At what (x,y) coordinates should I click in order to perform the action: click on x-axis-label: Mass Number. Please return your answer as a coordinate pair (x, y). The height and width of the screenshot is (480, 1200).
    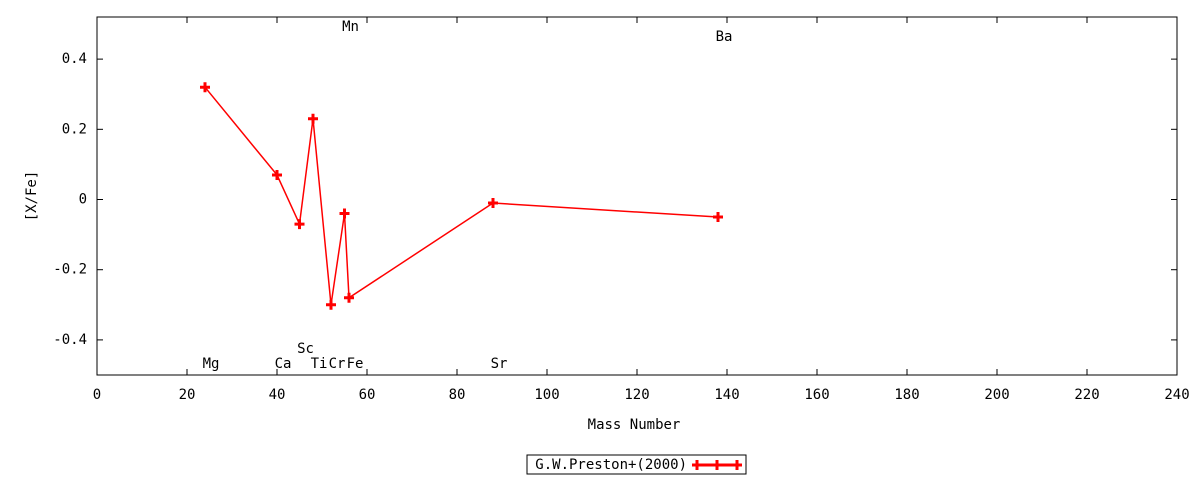
    Looking at the image, I should click on (634, 425).